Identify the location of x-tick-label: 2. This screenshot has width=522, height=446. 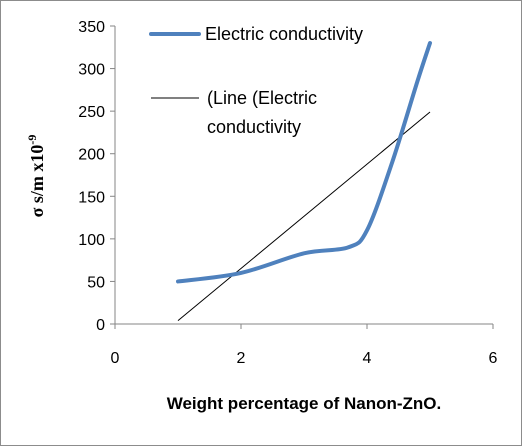
(241, 358).